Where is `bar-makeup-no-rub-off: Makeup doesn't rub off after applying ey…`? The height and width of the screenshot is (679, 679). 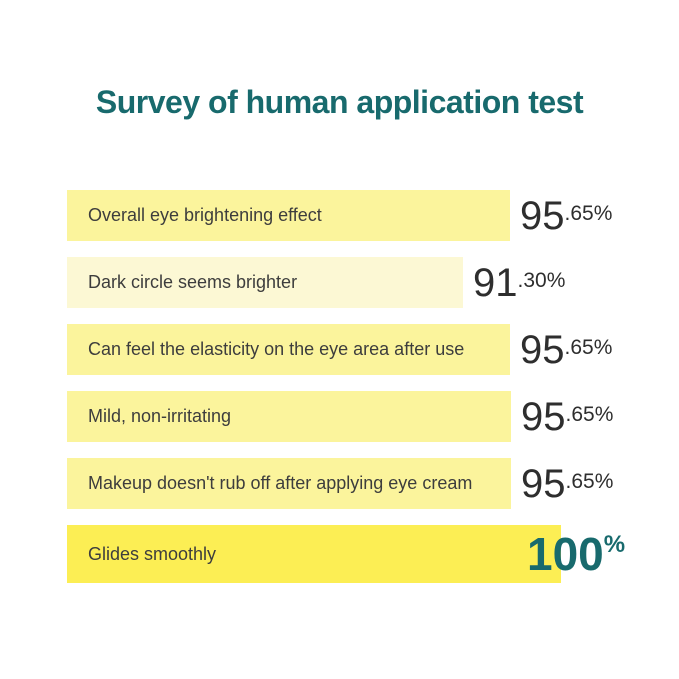 bar-makeup-no-rub-off: Makeup doesn't rub off after applying ey… is located at coordinates (289, 483).